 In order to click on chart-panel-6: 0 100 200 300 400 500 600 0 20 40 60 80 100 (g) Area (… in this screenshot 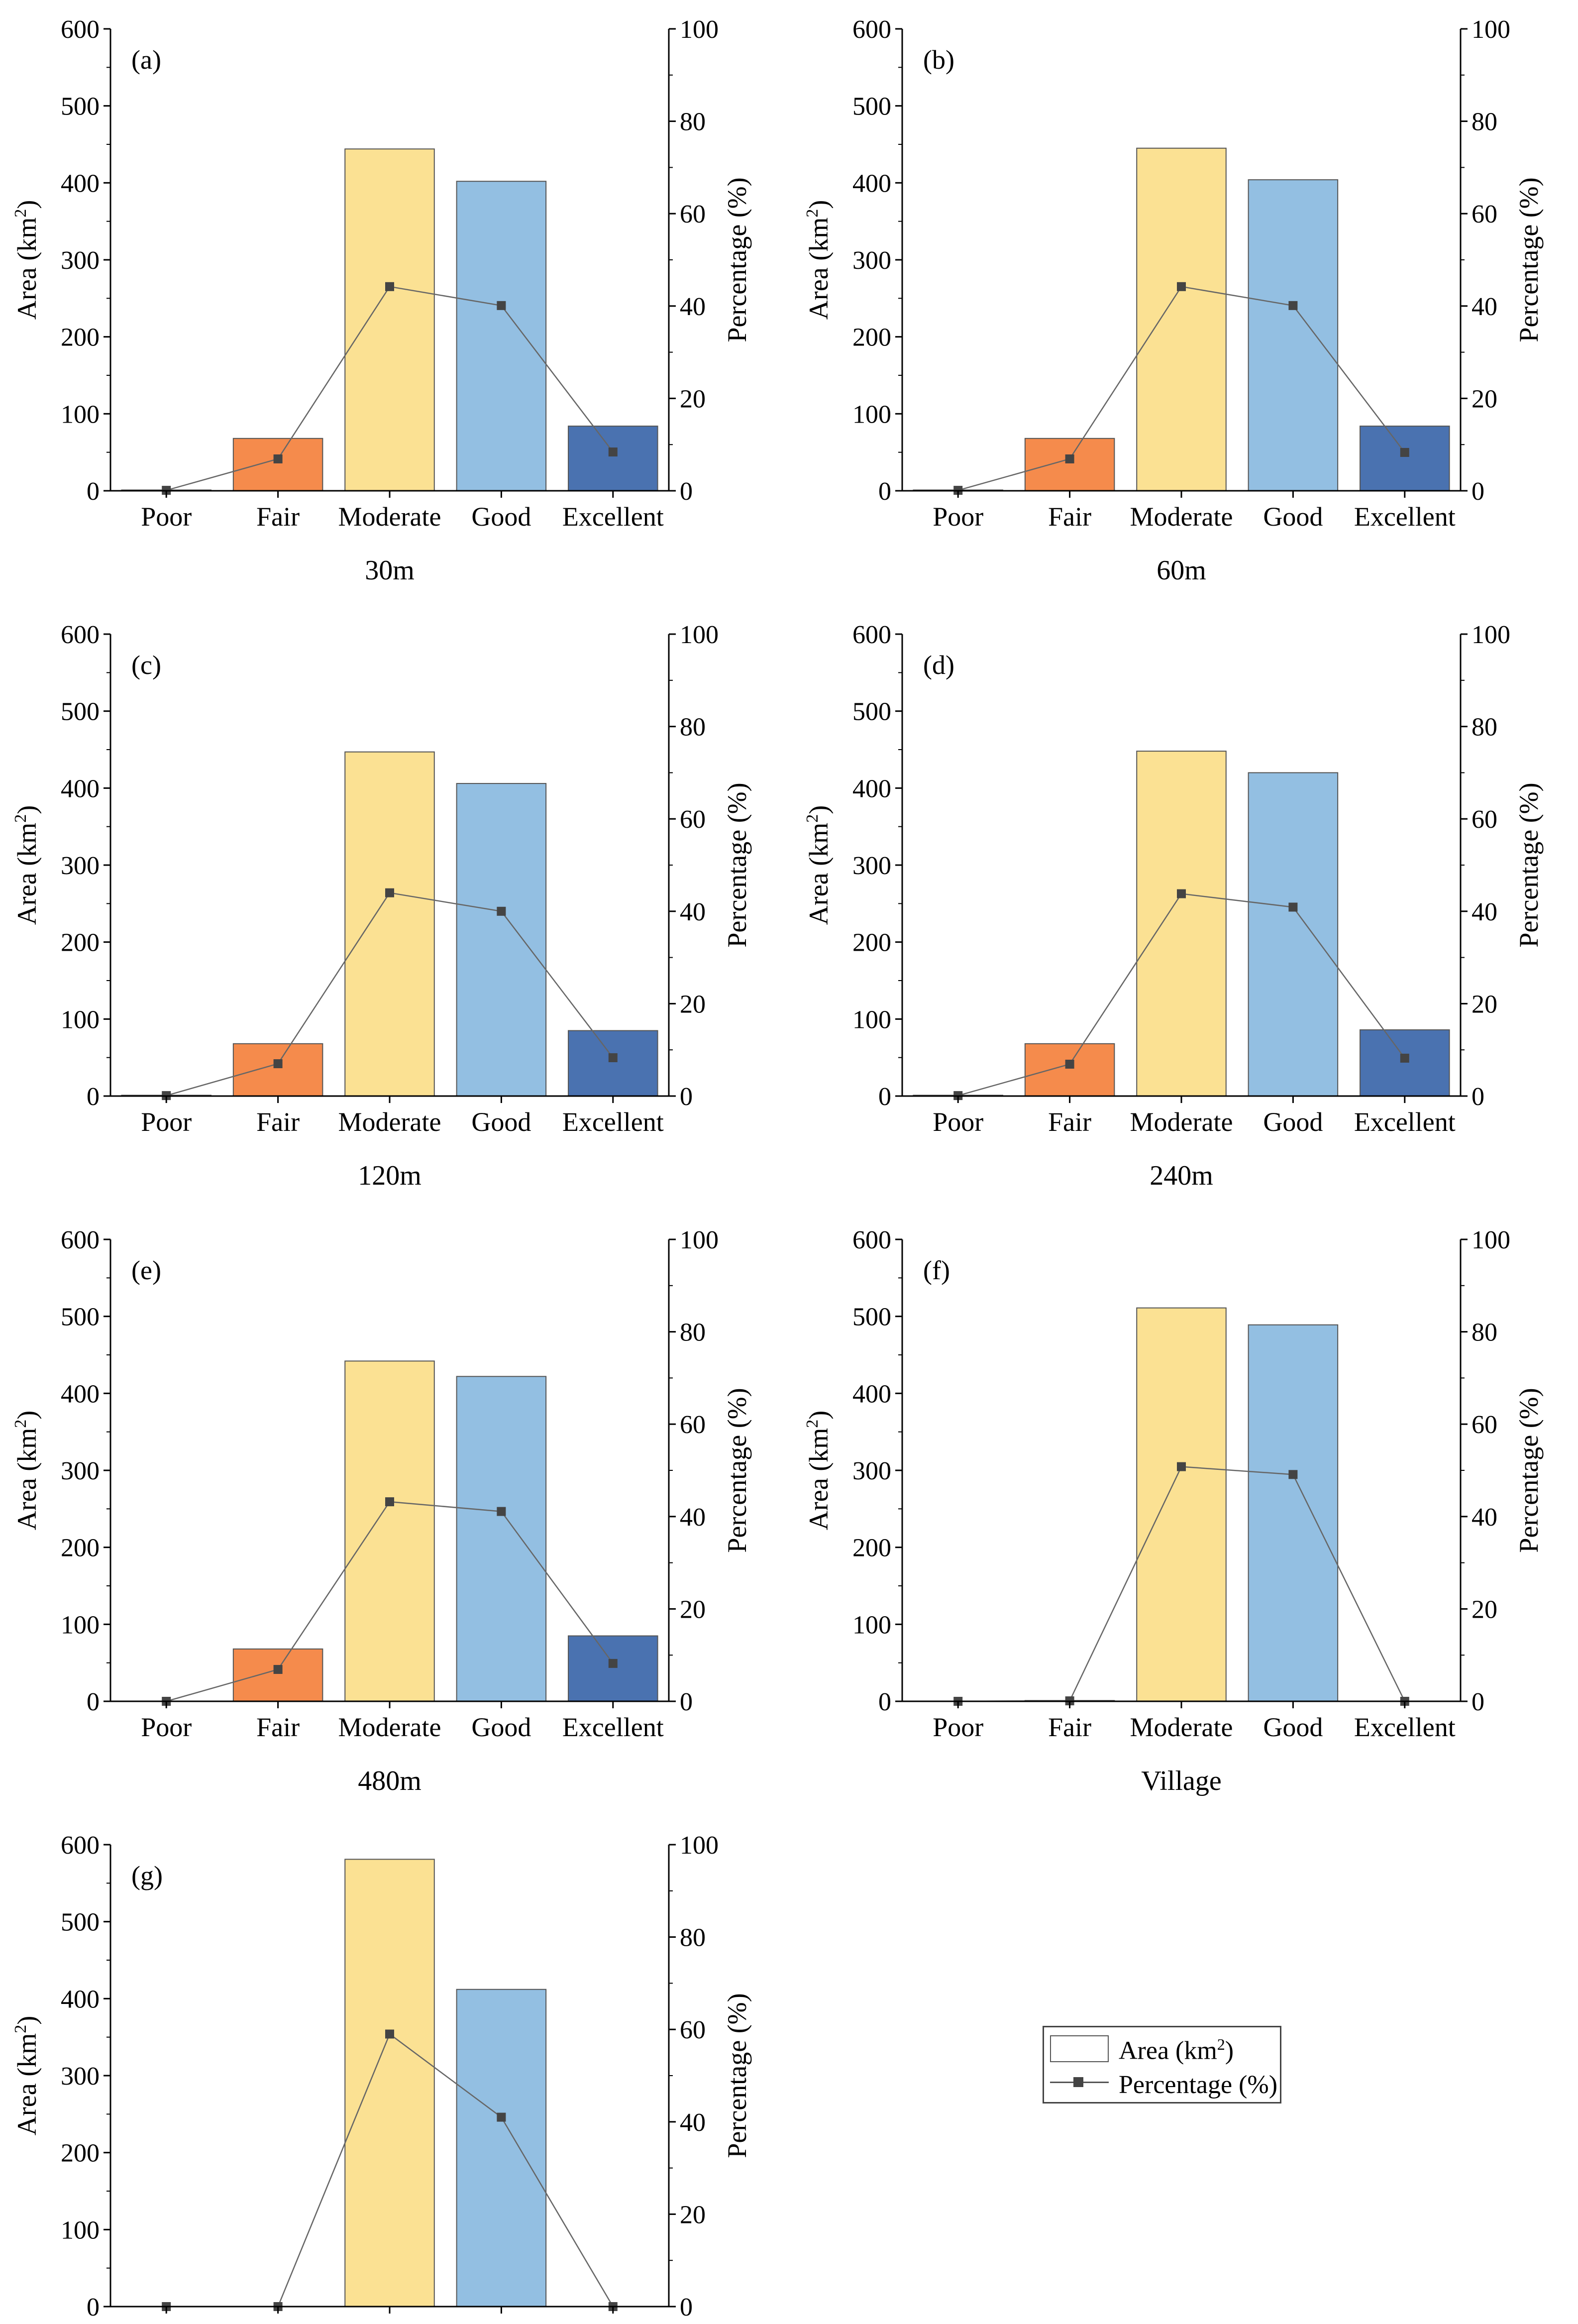, I will do `click(382, 2076)`.